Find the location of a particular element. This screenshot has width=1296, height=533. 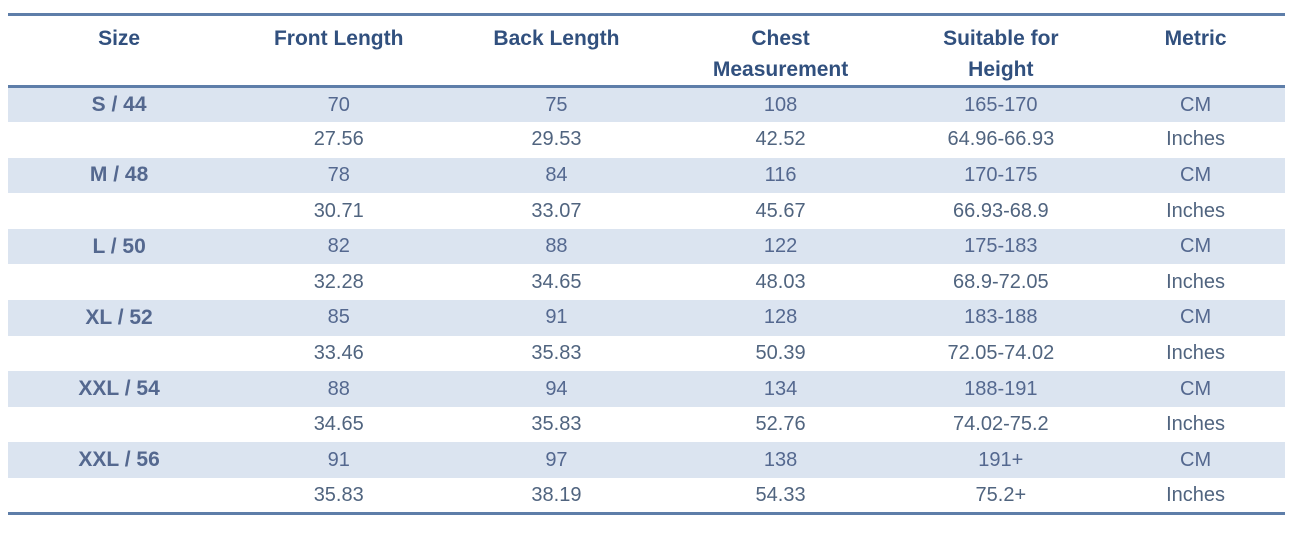

table-row-m48-cm: M / 48 78 84 116 170-175 CM is located at coordinates (646, 175).